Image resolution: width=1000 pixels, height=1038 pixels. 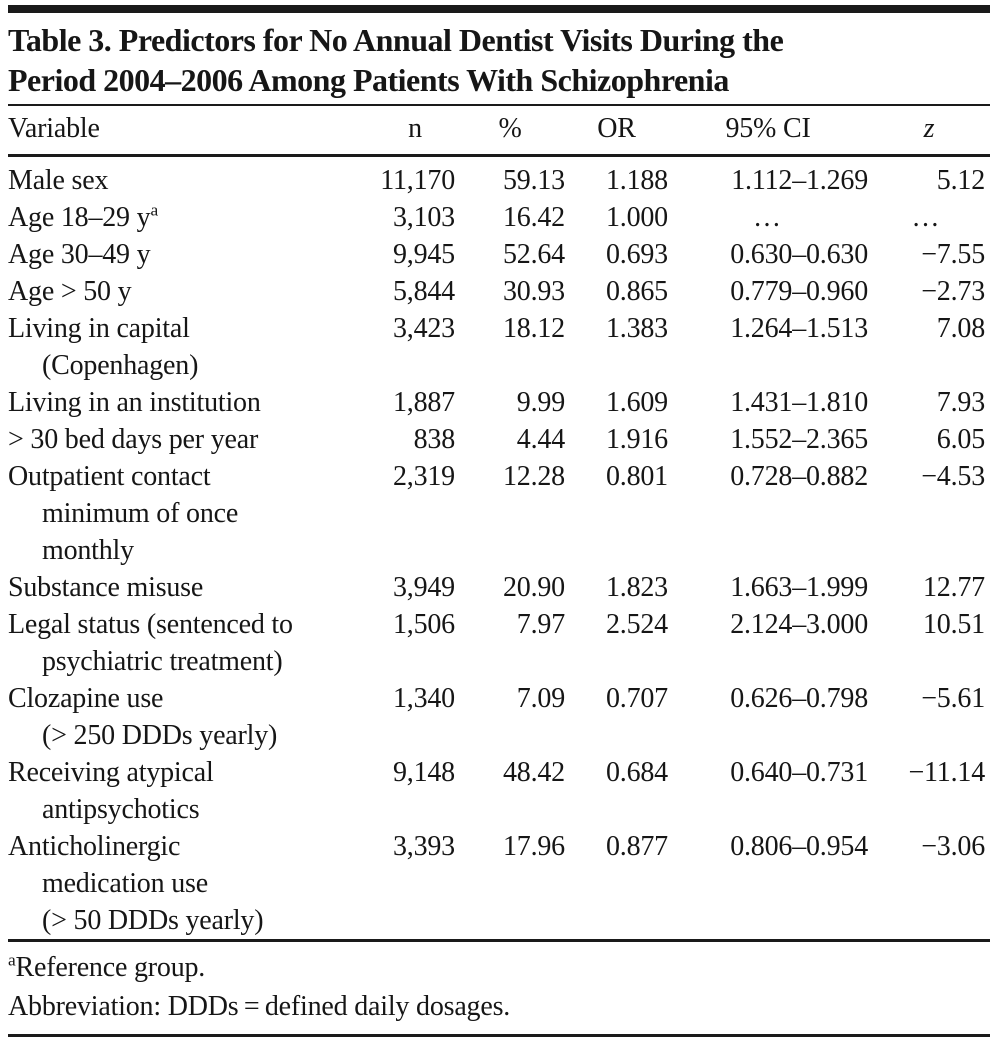 What do you see at coordinates (799, 476) in the screenshot?
I see `ci-cell: 0.728–0.882` at bounding box center [799, 476].